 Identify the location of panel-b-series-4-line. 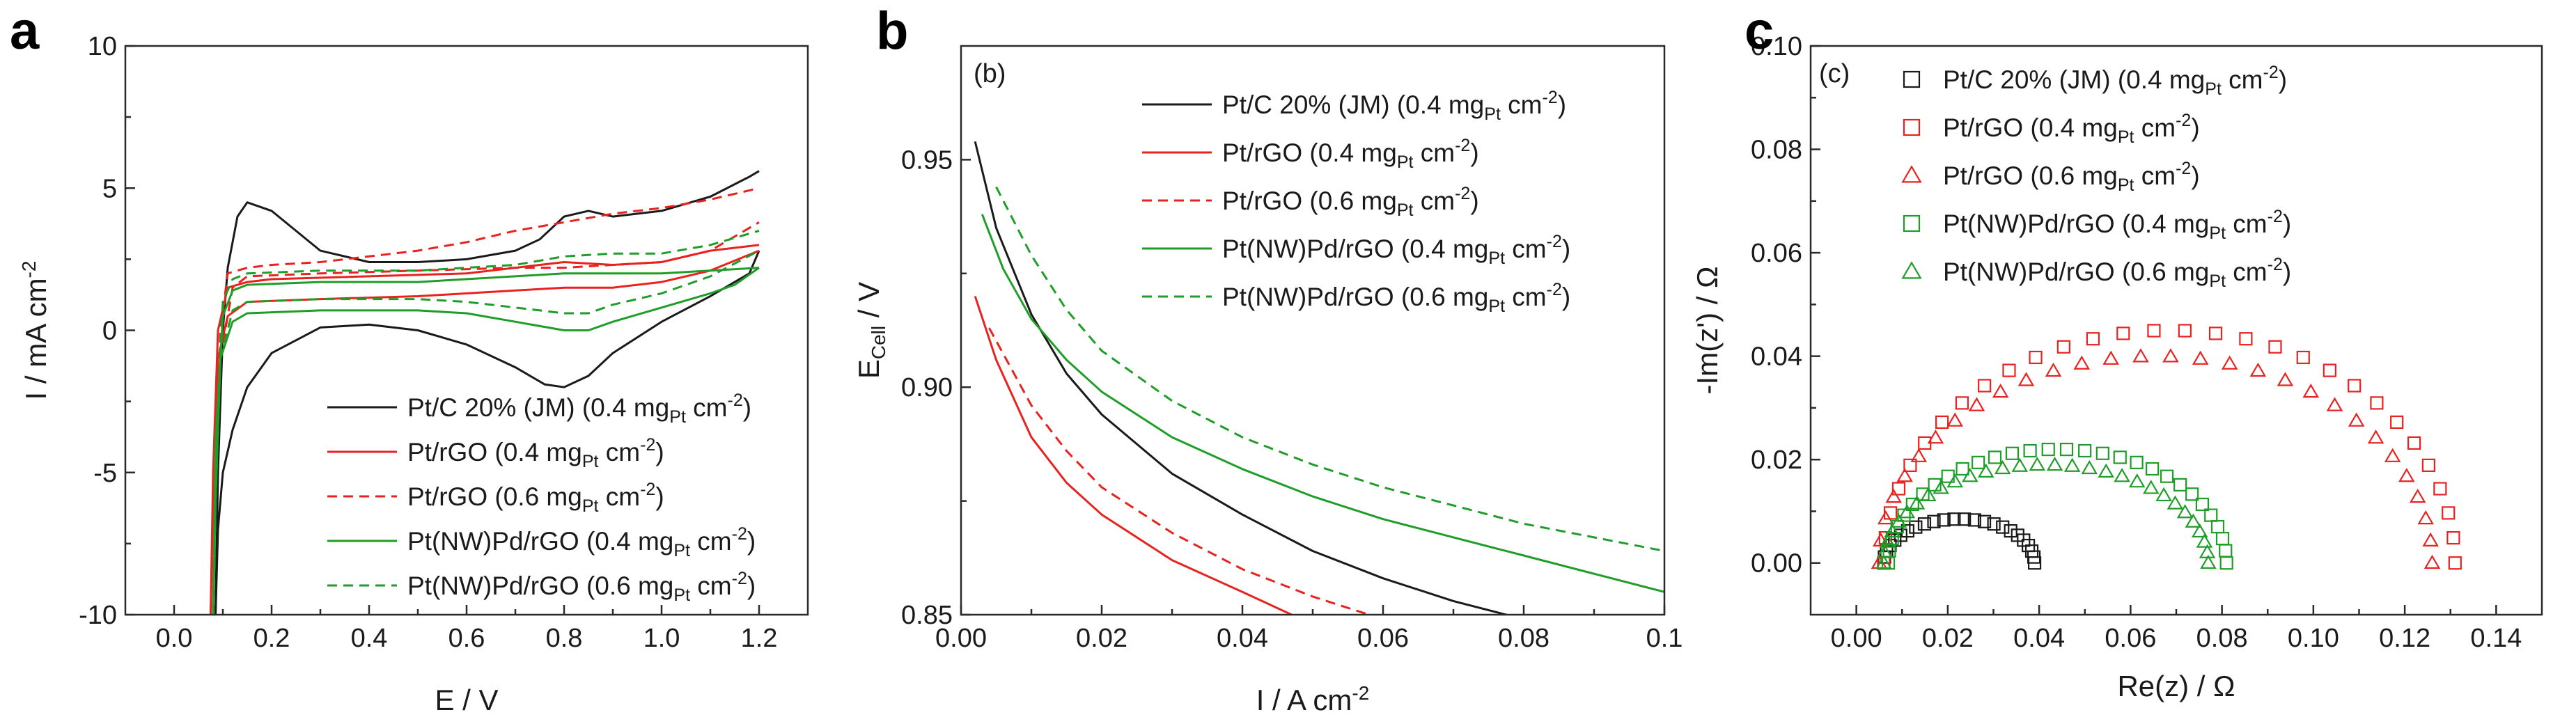
(1323, 404).